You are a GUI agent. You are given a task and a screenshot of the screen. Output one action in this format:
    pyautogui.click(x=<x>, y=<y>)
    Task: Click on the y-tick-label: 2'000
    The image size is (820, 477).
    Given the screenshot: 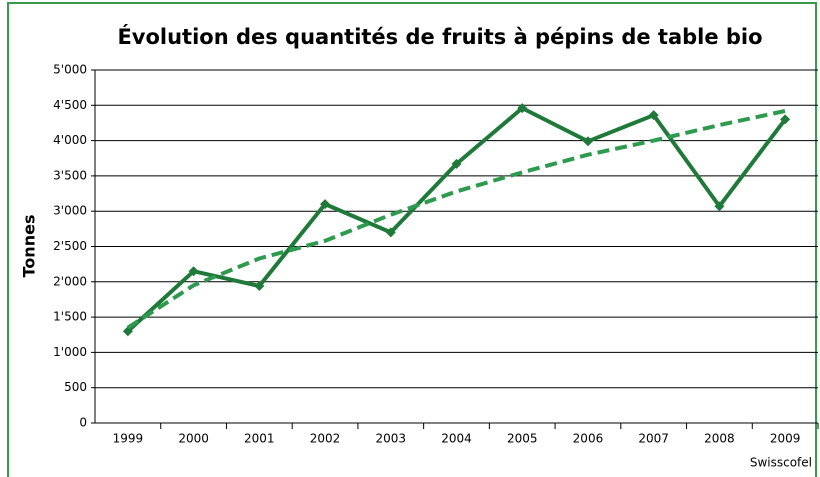 What is the action you would take?
    pyautogui.click(x=70, y=281)
    